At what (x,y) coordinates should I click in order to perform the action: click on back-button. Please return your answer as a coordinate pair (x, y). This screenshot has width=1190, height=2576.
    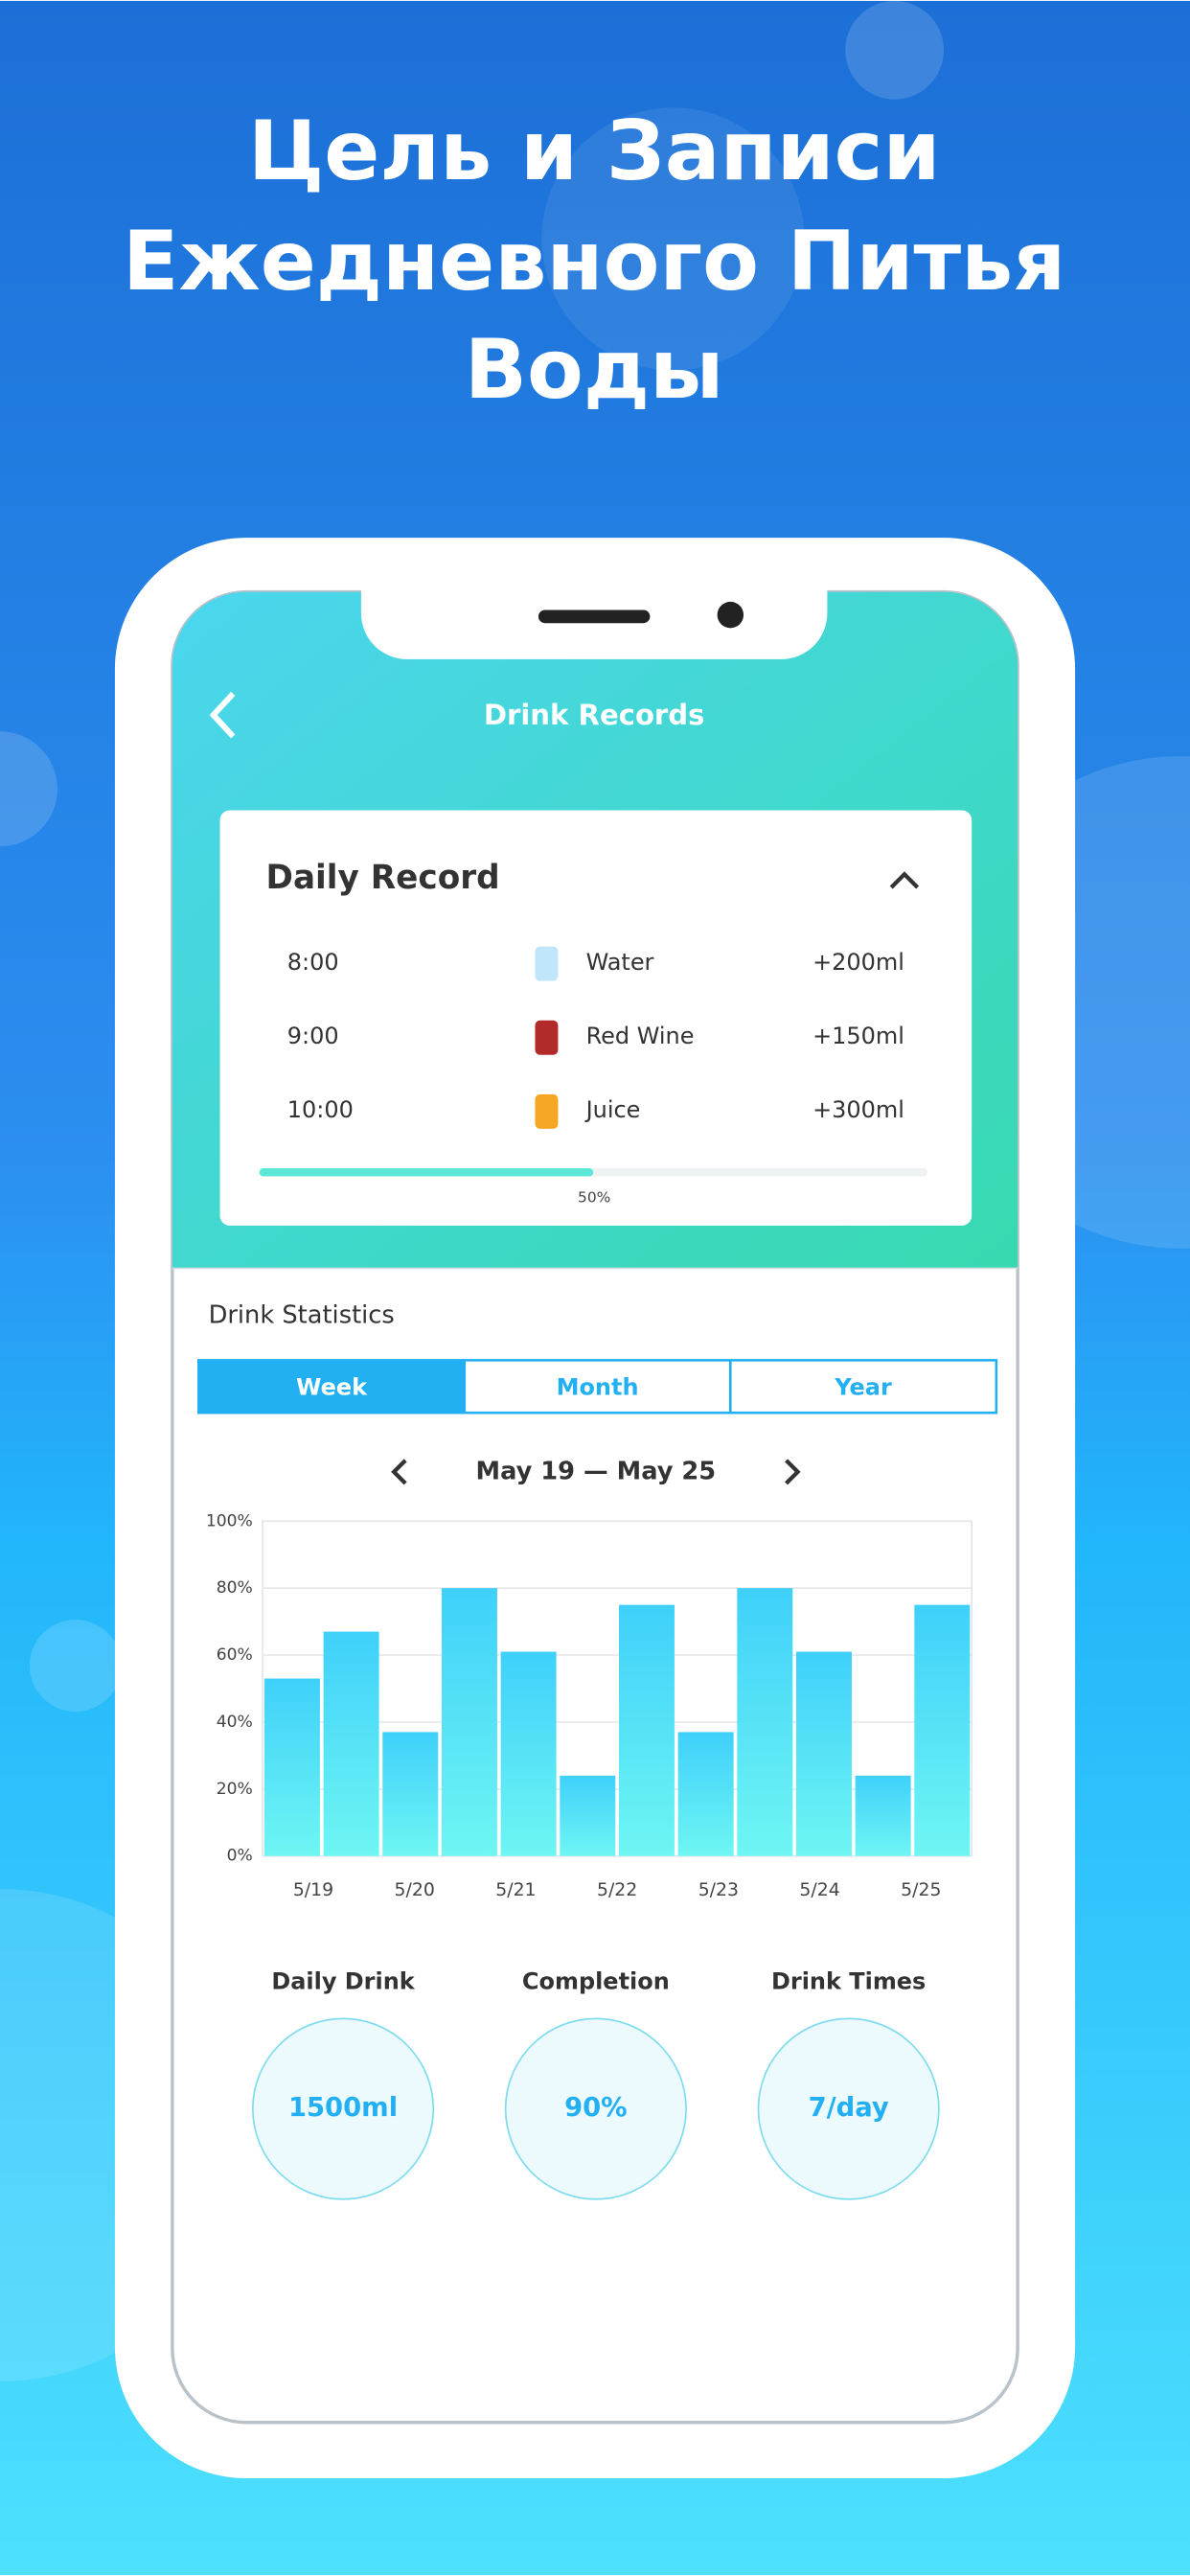
    Looking at the image, I should click on (222, 715).